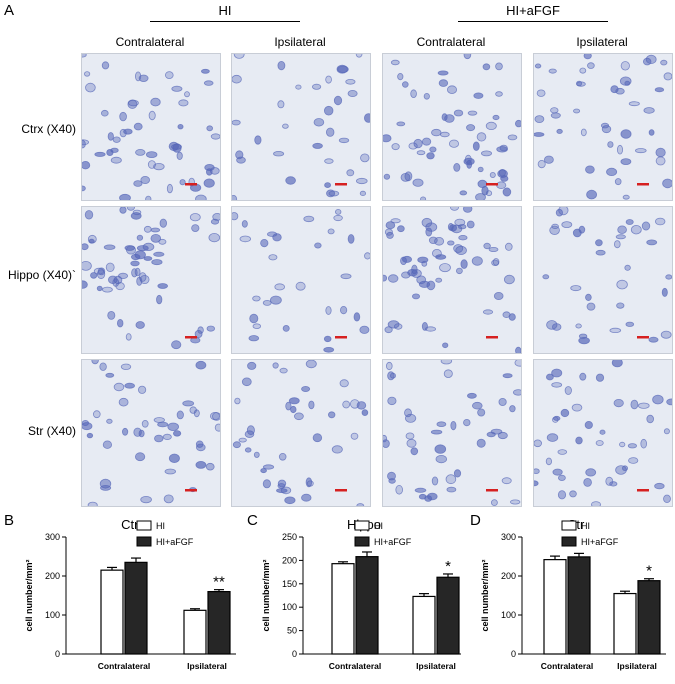 This screenshot has height=684, width=675. Describe the element at coordinates (150, 42) in the screenshot. I see `column-label-1: Contralateral` at that location.